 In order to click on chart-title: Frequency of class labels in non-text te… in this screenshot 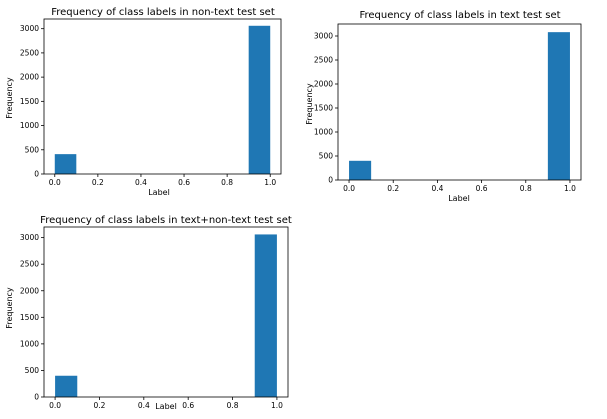, I will do `click(163, 12)`.